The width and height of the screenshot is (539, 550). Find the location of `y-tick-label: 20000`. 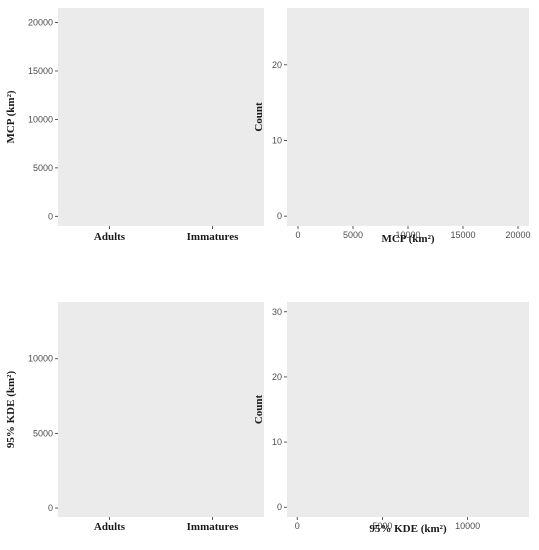

y-tick-label: 20000 is located at coordinates (40, 23).